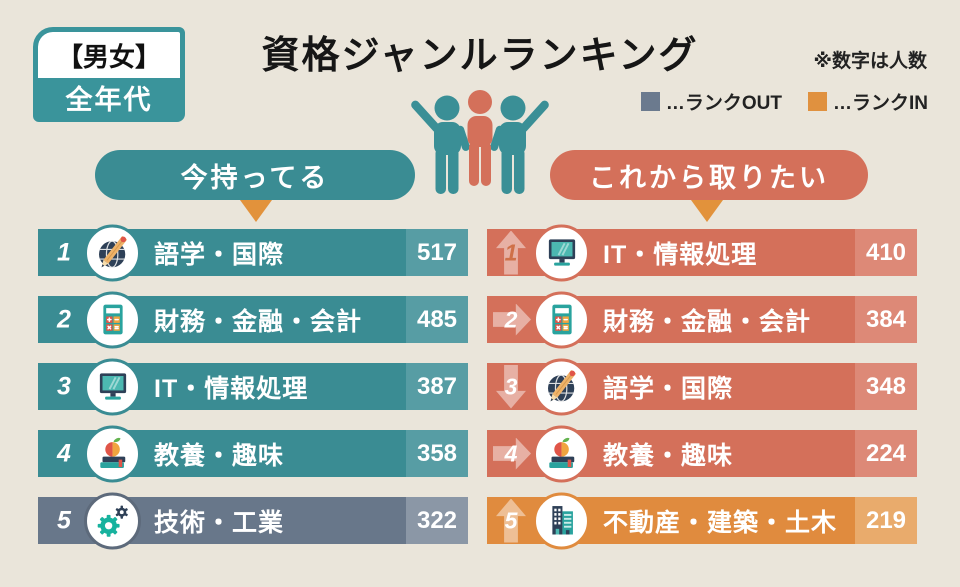 Image resolution: width=960 pixels, height=587 pixels. I want to click on want-row-3: 3 語学・国際 348, so click(702, 386).